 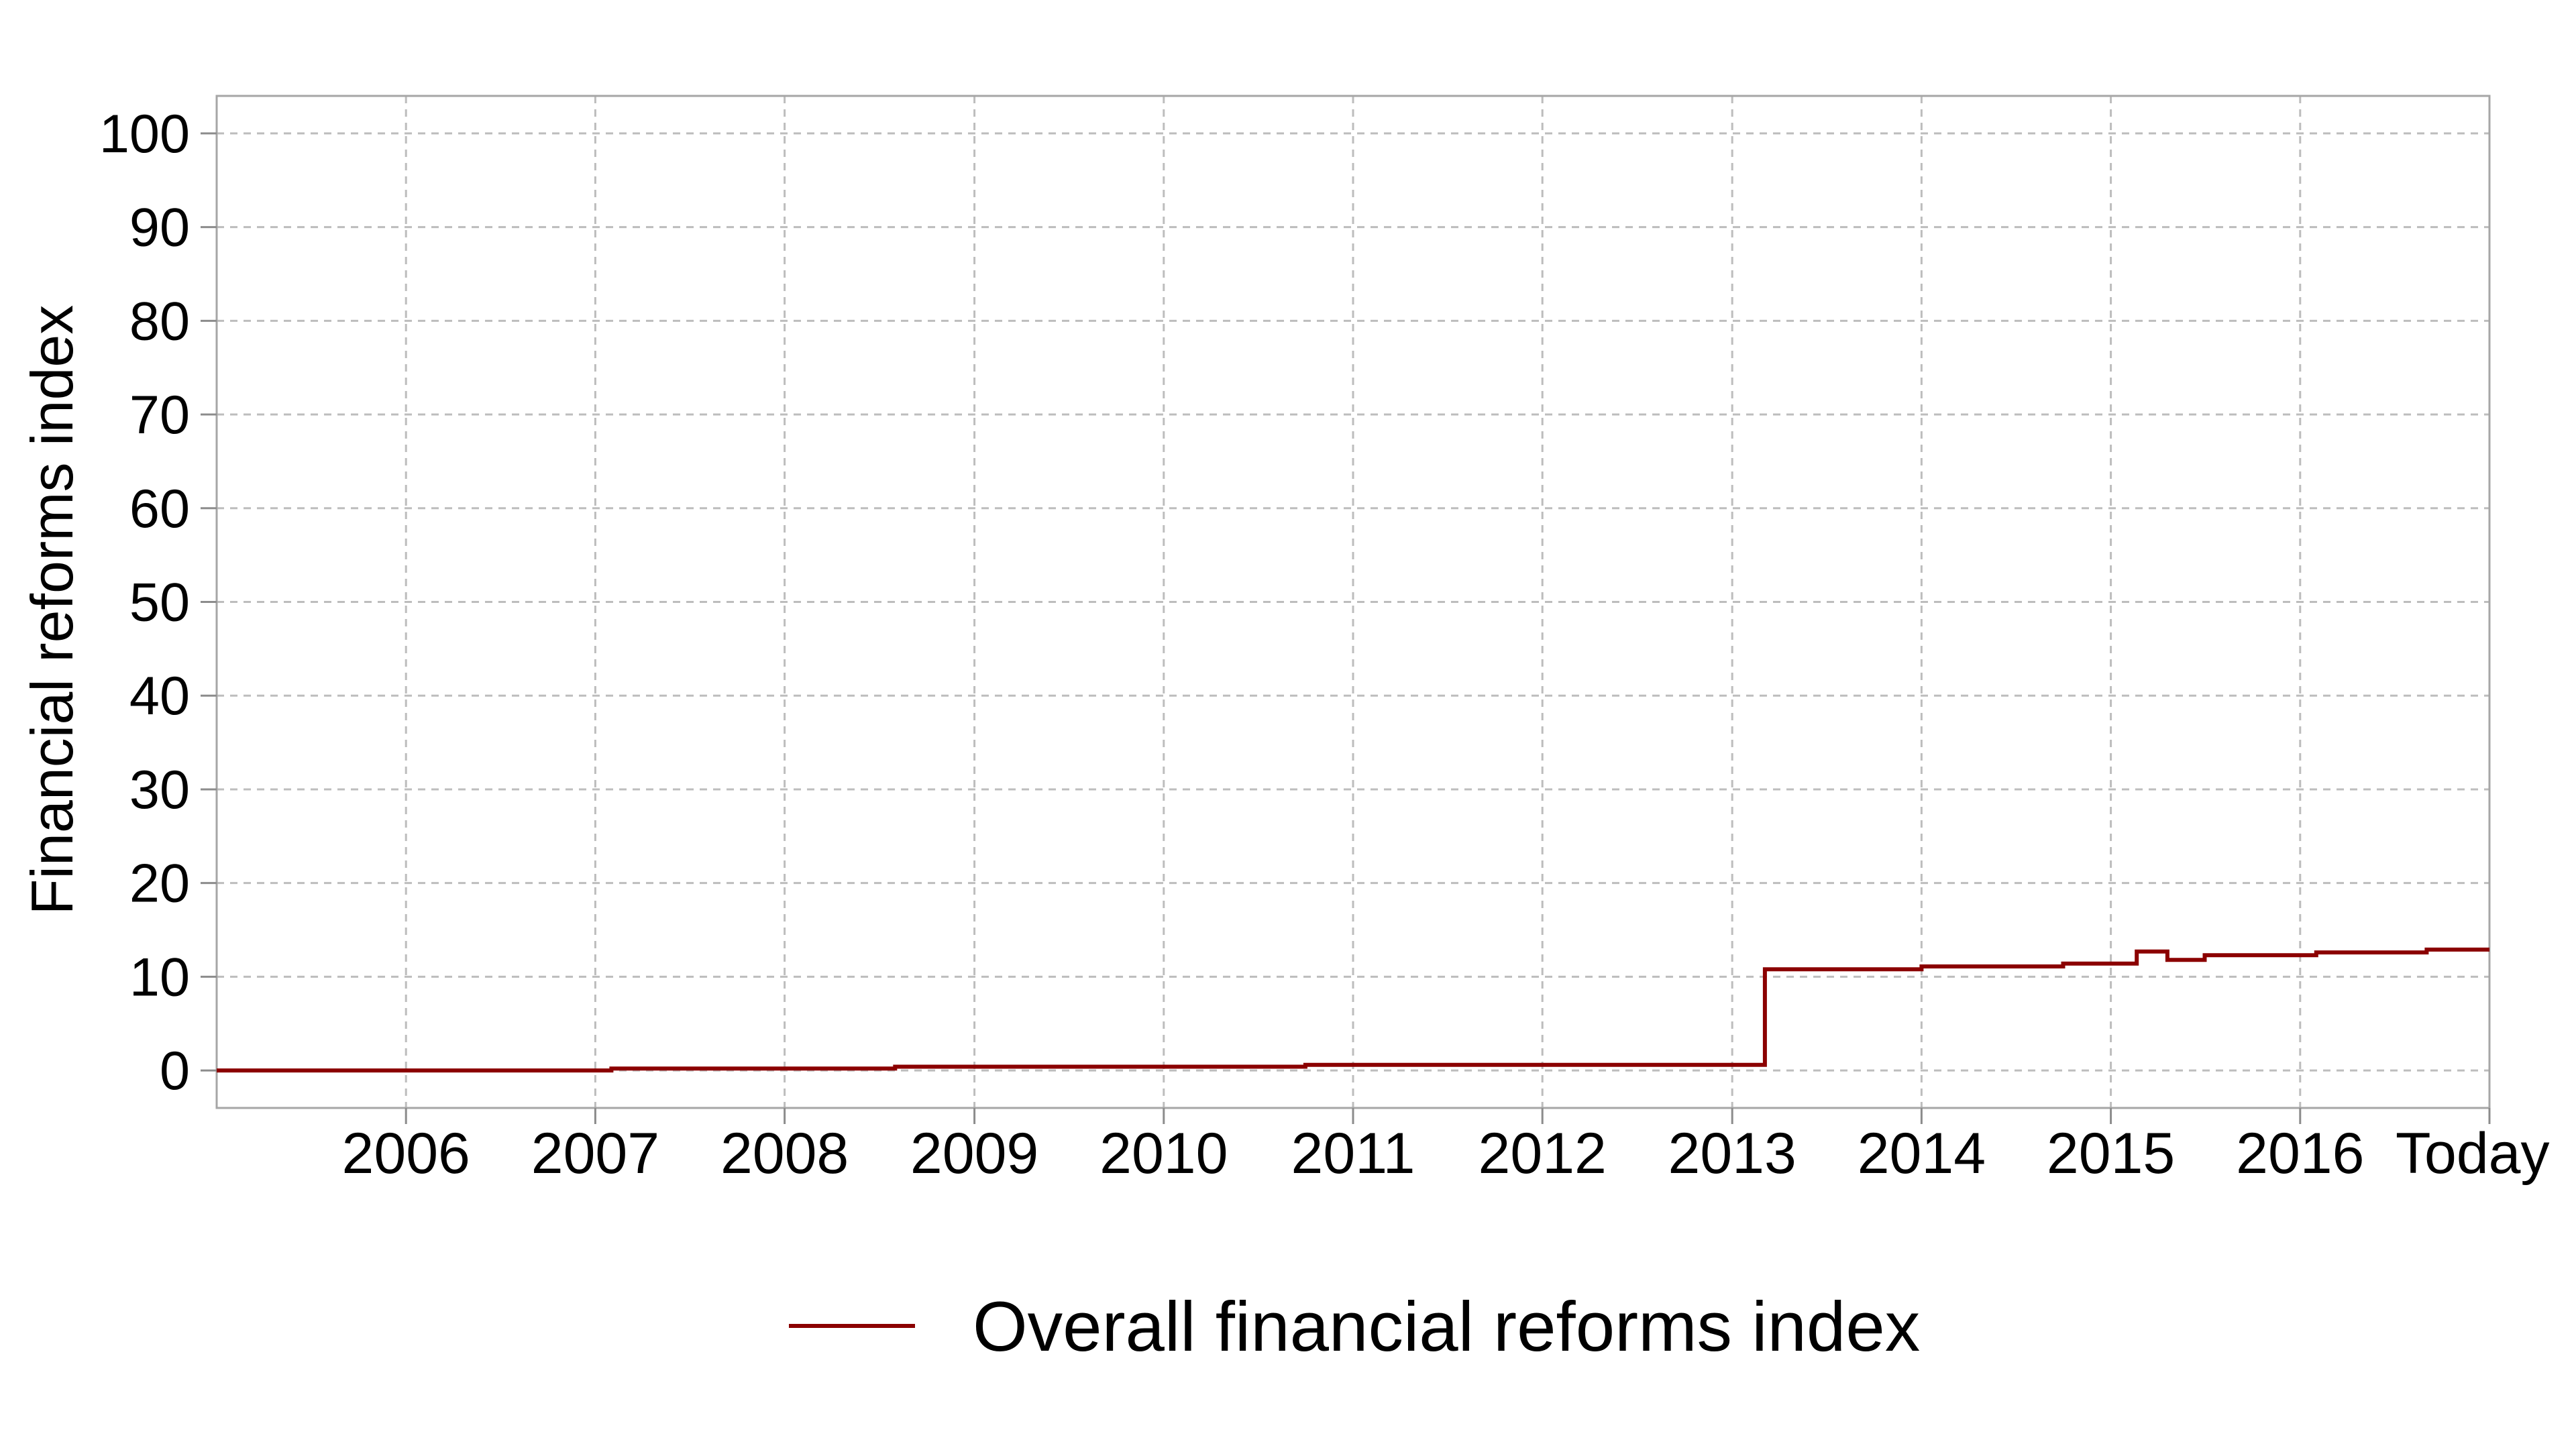 What do you see at coordinates (1543, 1153) in the screenshot?
I see `x-tick-label: 2012` at bounding box center [1543, 1153].